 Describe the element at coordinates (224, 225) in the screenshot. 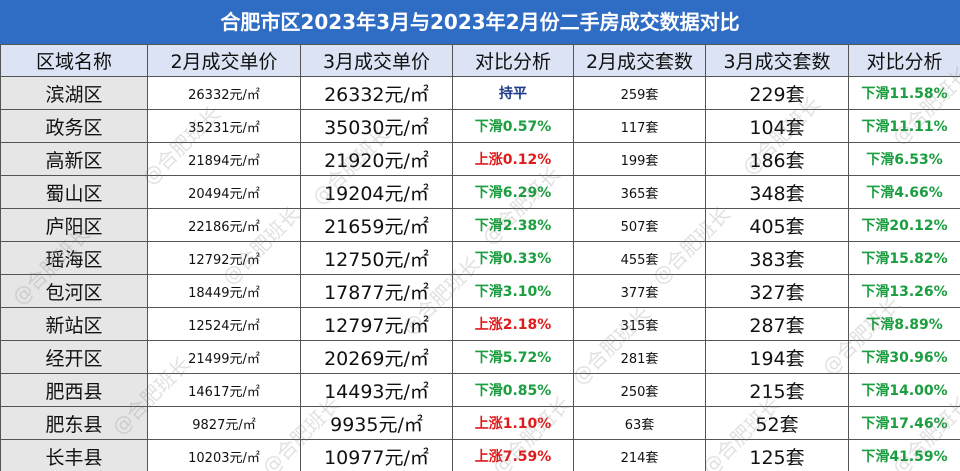

I see `table-cell: 22186元/㎡` at that location.